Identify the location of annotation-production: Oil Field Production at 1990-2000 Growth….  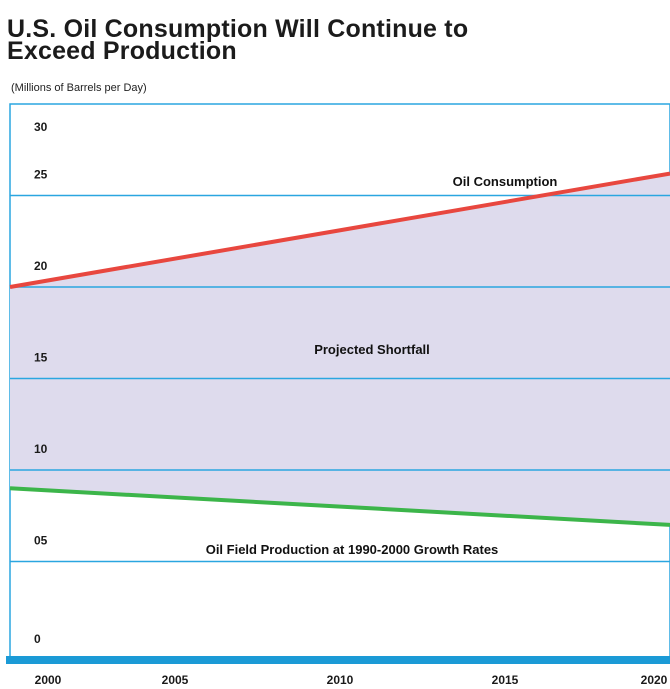
(352, 549).